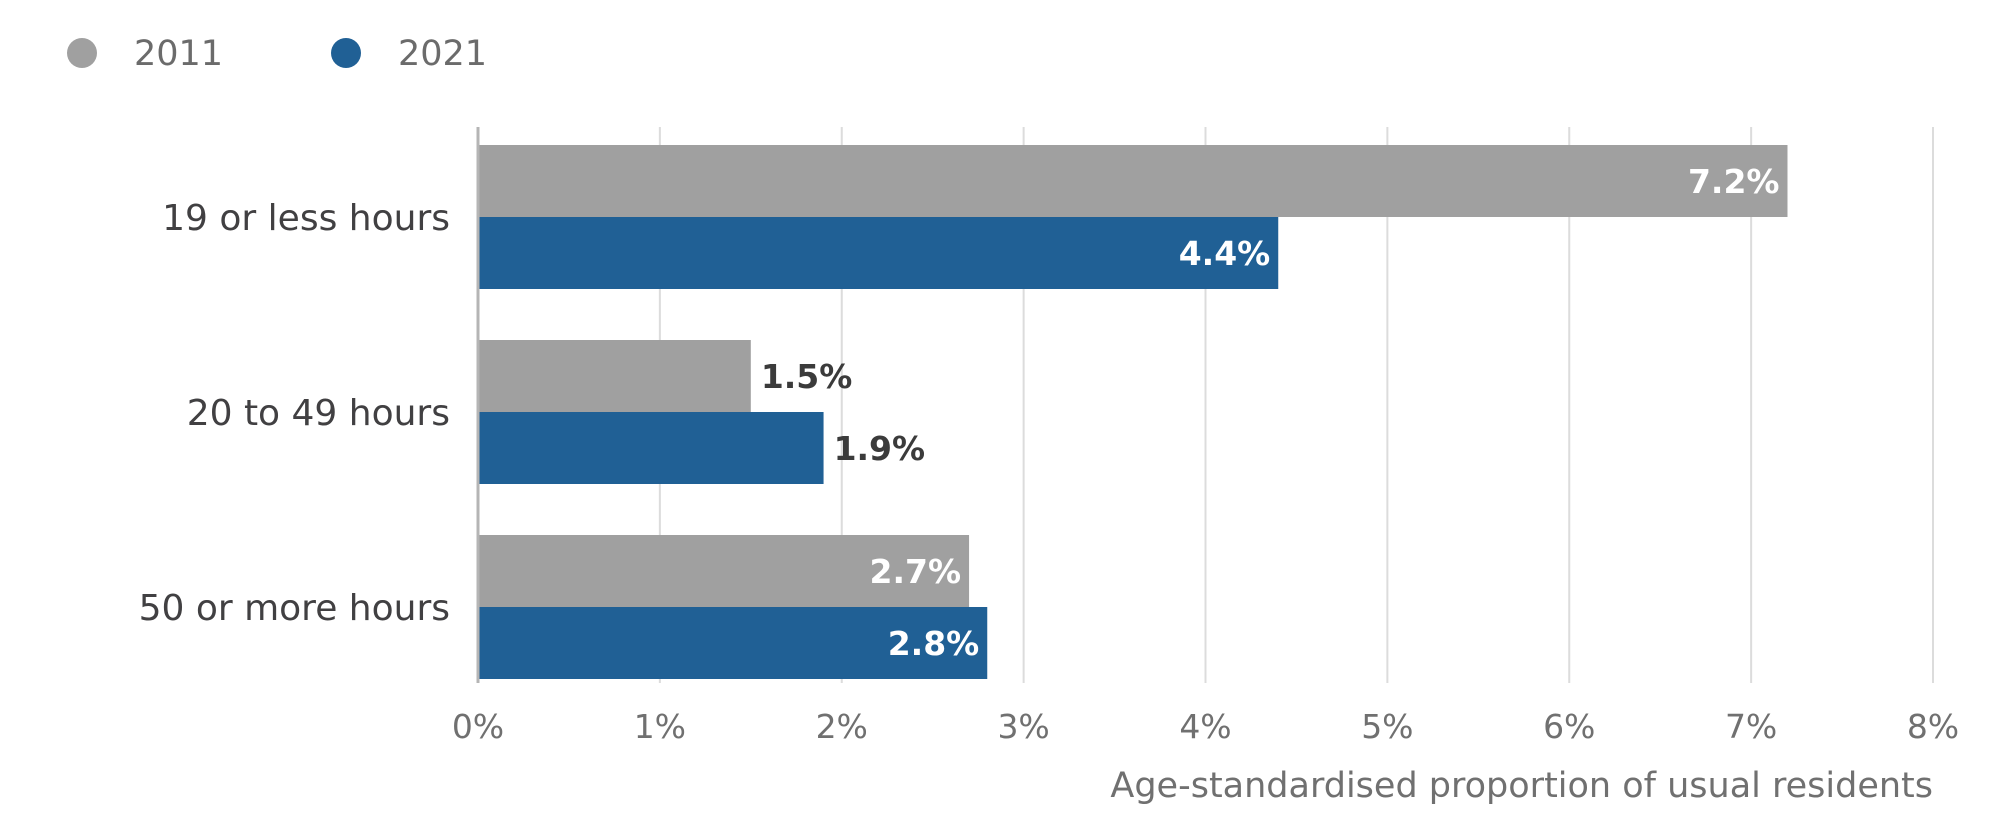 Image resolution: width=2000 pixels, height=837 pixels. What do you see at coordinates (1225, 253) in the screenshot?
I see `value-label-2021-1: 4.4%` at bounding box center [1225, 253].